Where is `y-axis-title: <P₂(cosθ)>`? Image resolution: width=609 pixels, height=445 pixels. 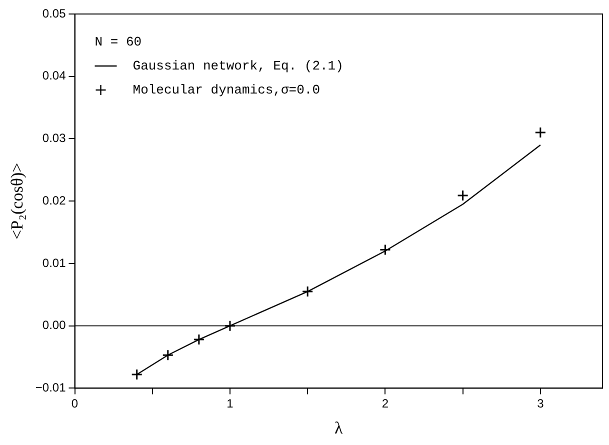
y-axis-title: <P₂(cosθ)> is located at coordinates (17, 201).